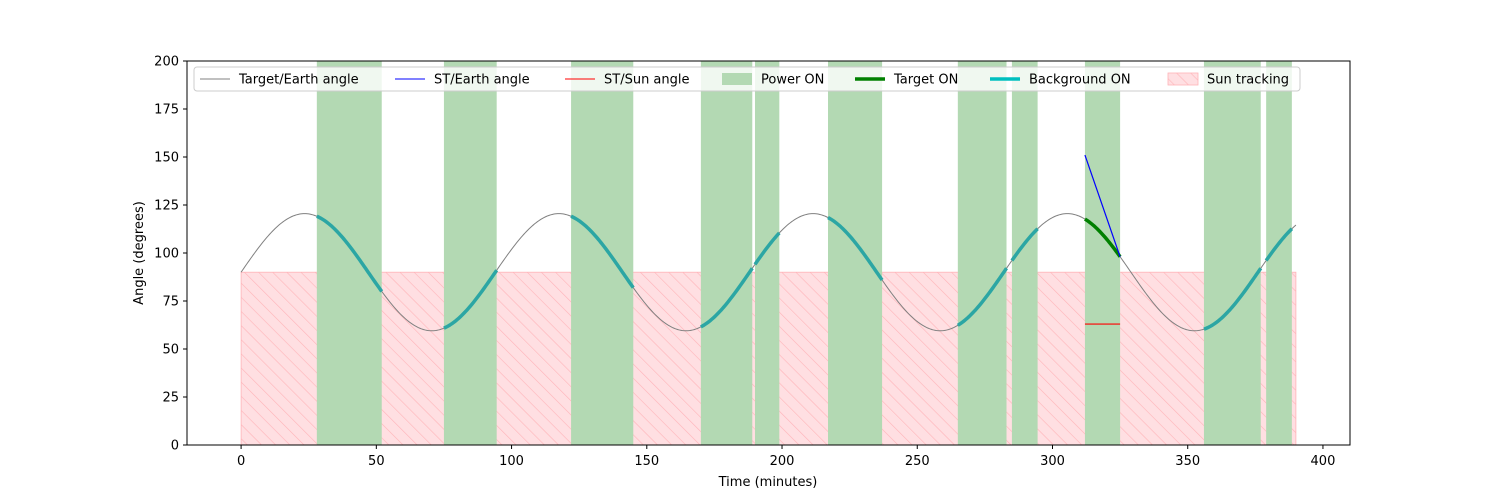 The width and height of the screenshot is (1500, 500). What do you see at coordinates (511, 461) in the screenshot?
I see `x-tick-label: 100` at bounding box center [511, 461].